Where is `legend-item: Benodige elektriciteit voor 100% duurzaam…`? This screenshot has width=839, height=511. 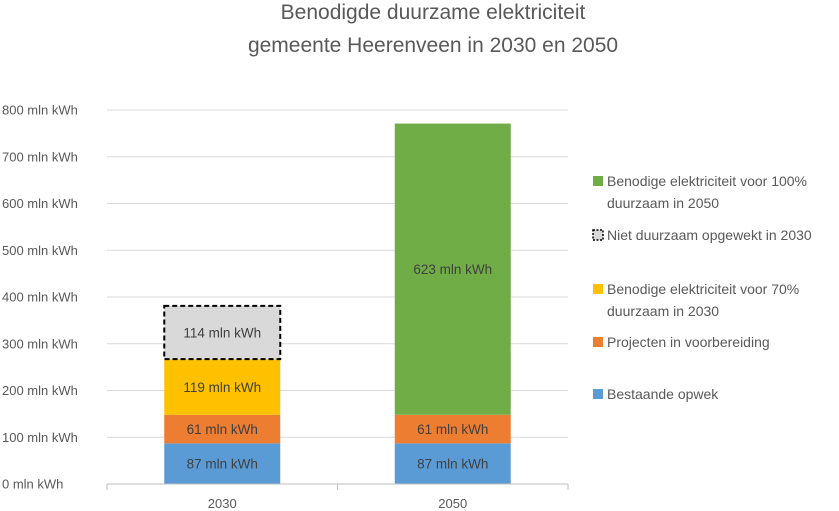
legend-item: Benodige elektriciteit voor 100% duurzaam… is located at coordinates (700, 192).